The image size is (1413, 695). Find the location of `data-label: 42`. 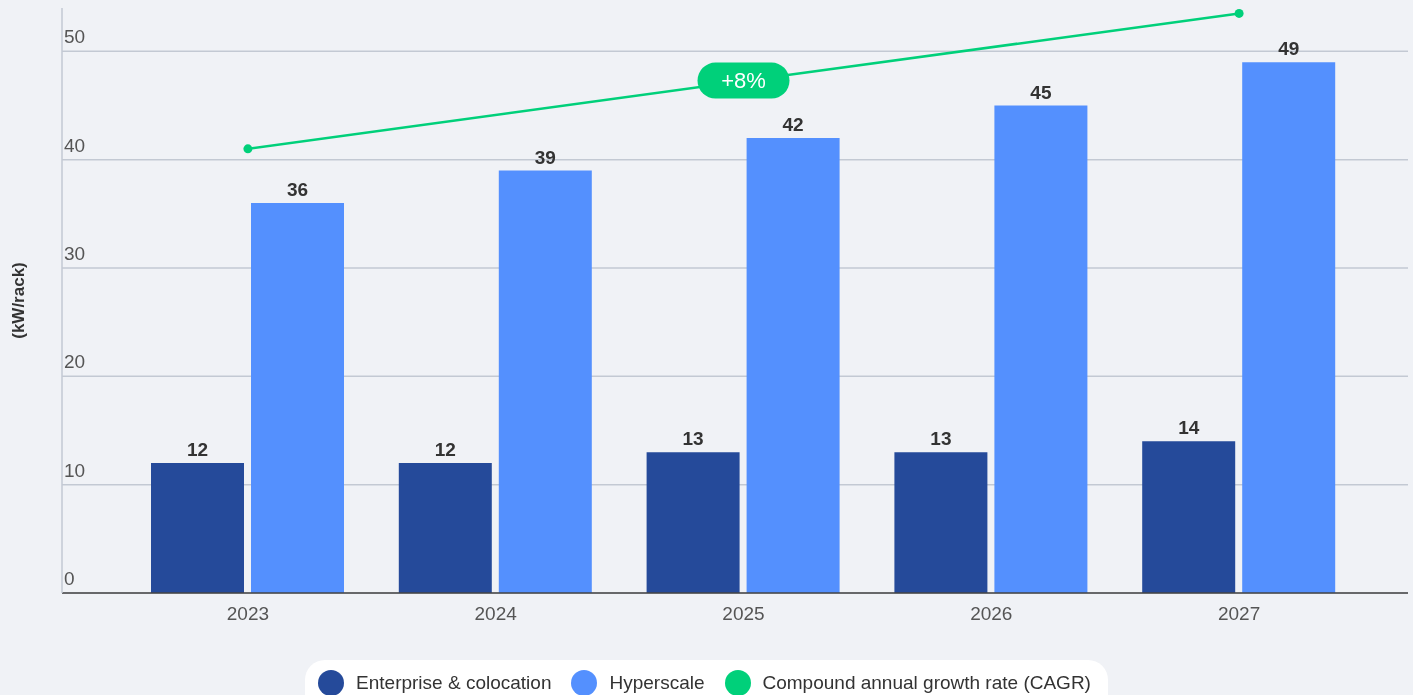

data-label: 42 is located at coordinates (793, 124).